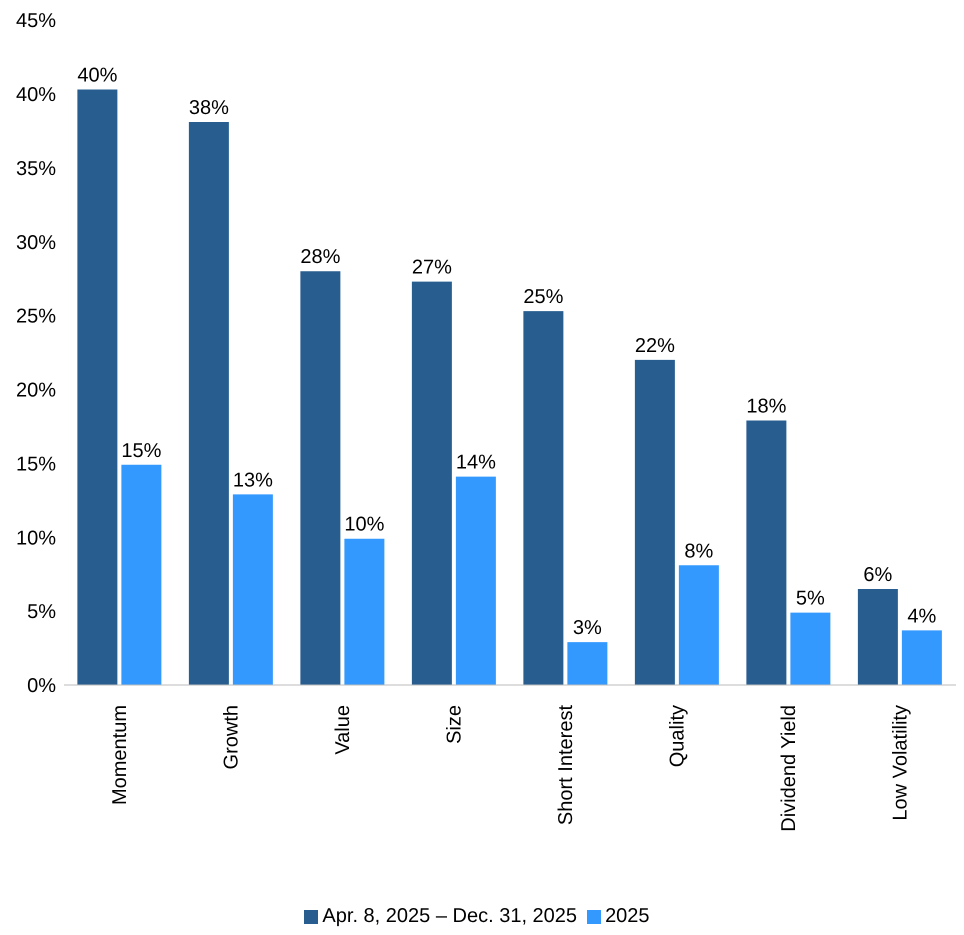 The image size is (964, 935). I want to click on y-tick-label: 40%, so click(36, 95).